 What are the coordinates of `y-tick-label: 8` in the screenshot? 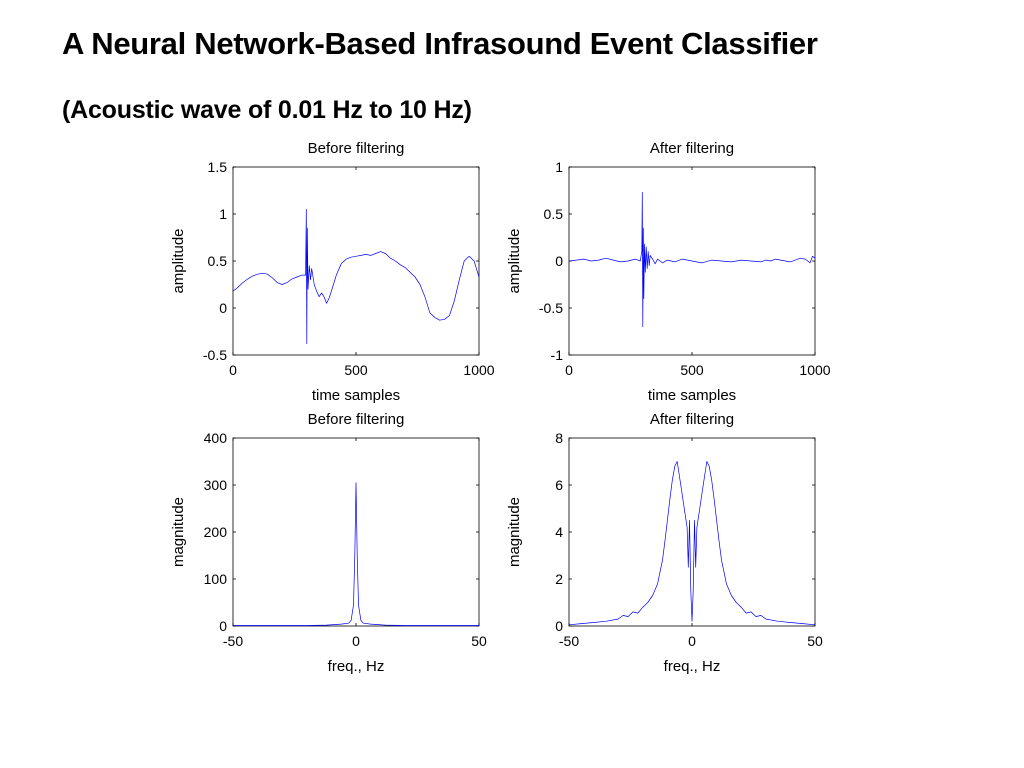 It's located at (559, 438).